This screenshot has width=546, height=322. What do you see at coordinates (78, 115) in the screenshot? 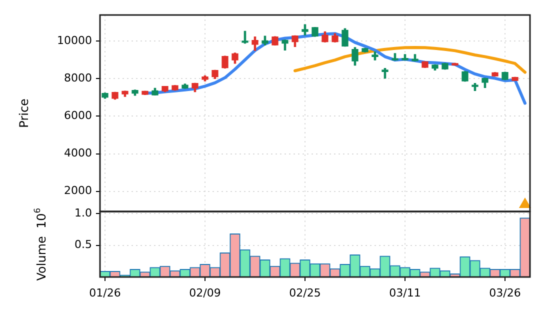
I see `y-tick-label: 6000` at bounding box center [78, 115].